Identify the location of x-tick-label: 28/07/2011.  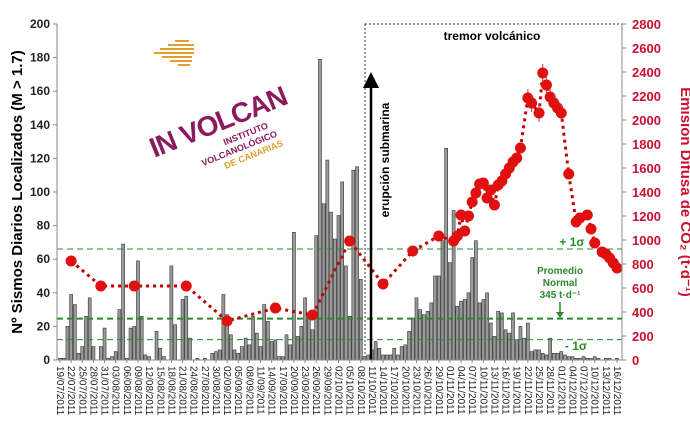
(92, 391).